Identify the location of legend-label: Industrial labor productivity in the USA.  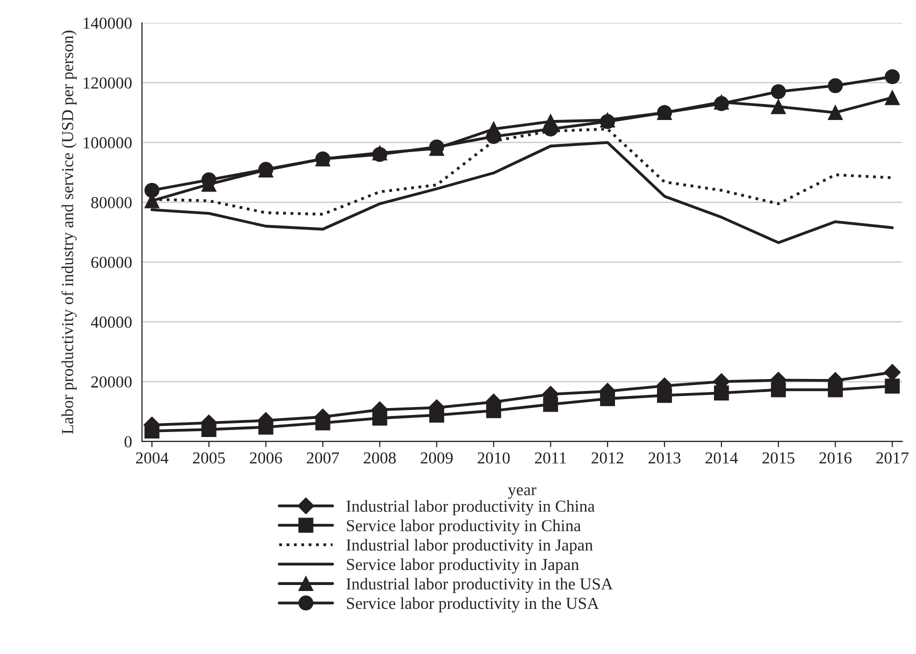
(479, 585).